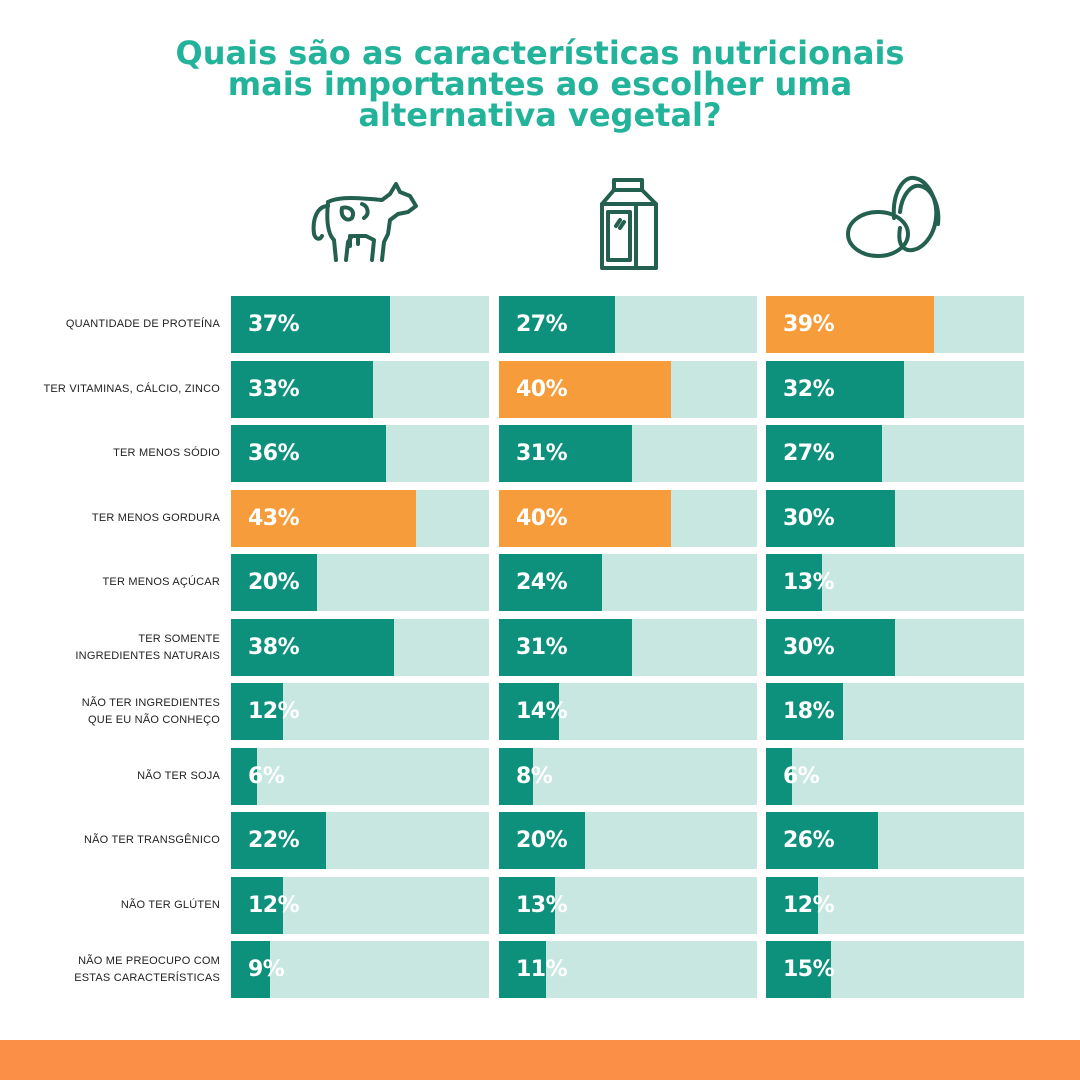  Describe the element at coordinates (534, 776) in the screenshot. I see `bar-value-label: 8%` at that location.